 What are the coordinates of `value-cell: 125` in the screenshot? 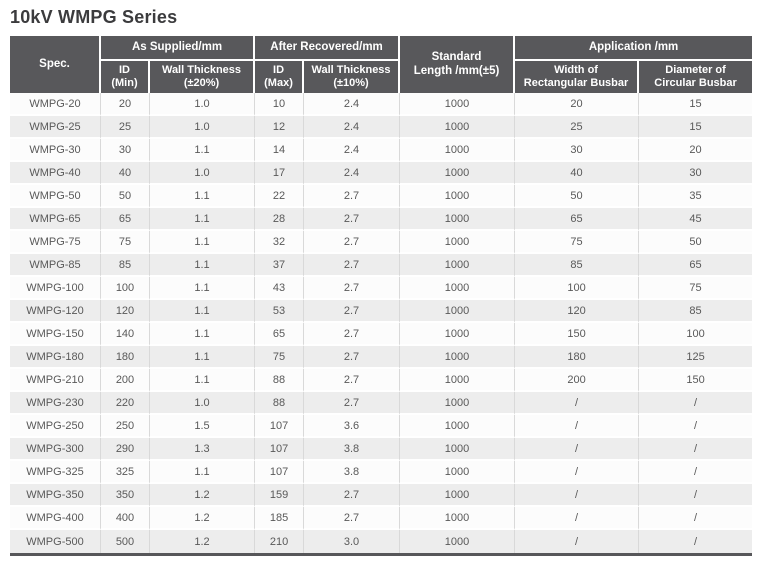 It's located at (696, 357).